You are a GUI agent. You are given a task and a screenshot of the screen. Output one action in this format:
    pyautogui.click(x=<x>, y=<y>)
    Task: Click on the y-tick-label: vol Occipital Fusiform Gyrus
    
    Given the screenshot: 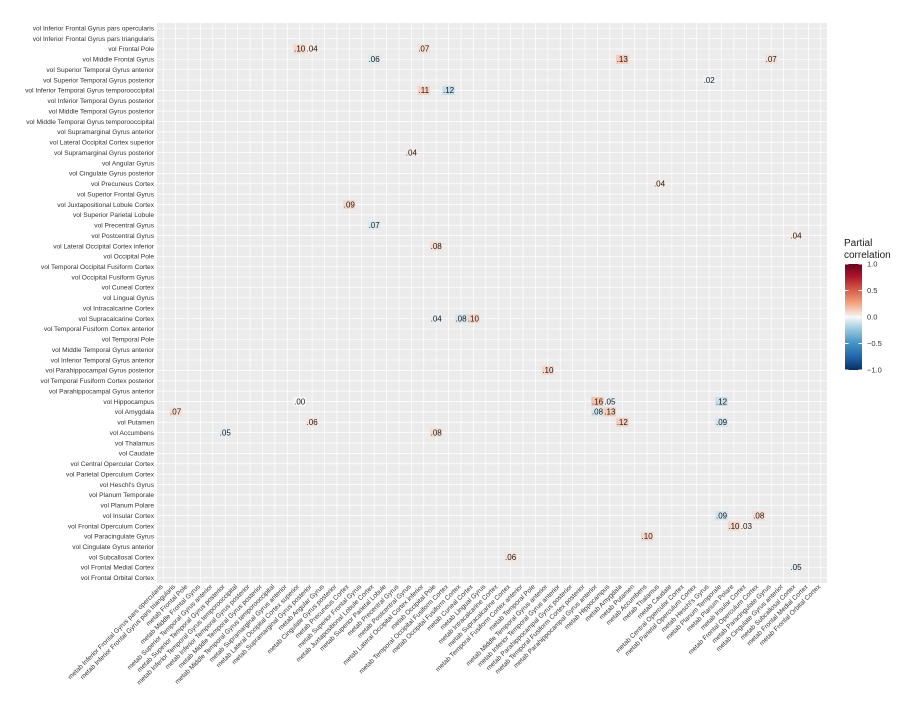 What is the action you would take?
    pyautogui.click(x=113, y=277)
    